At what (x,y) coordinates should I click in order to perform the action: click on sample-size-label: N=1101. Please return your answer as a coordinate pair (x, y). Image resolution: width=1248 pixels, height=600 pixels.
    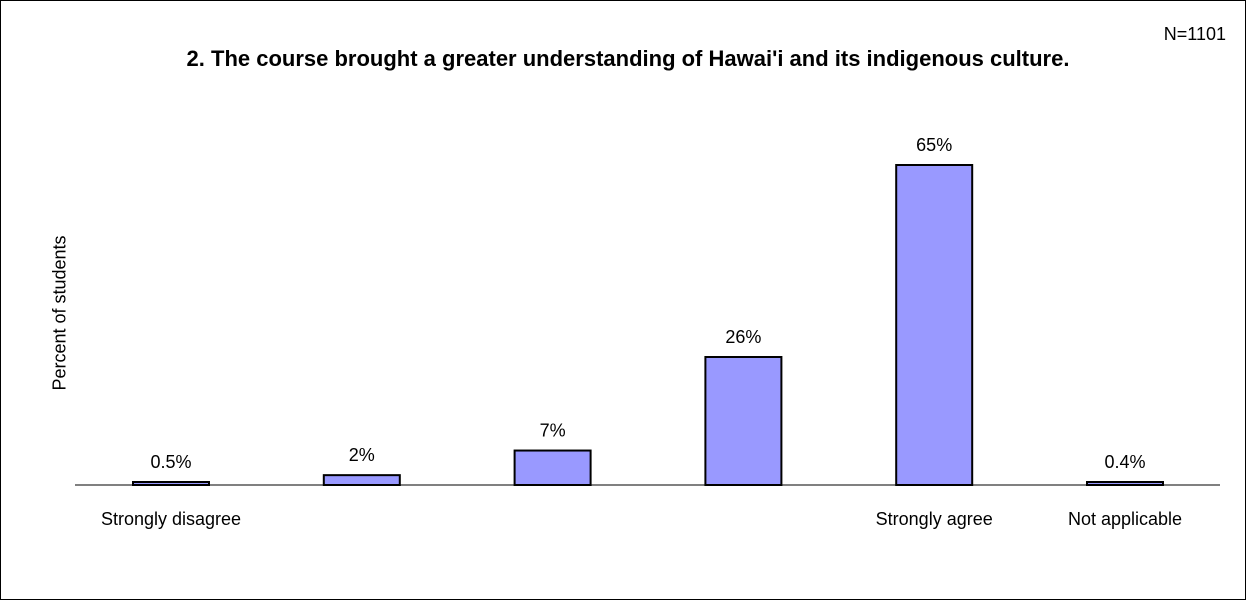
    Looking at the image, I should click on (1194, 34).